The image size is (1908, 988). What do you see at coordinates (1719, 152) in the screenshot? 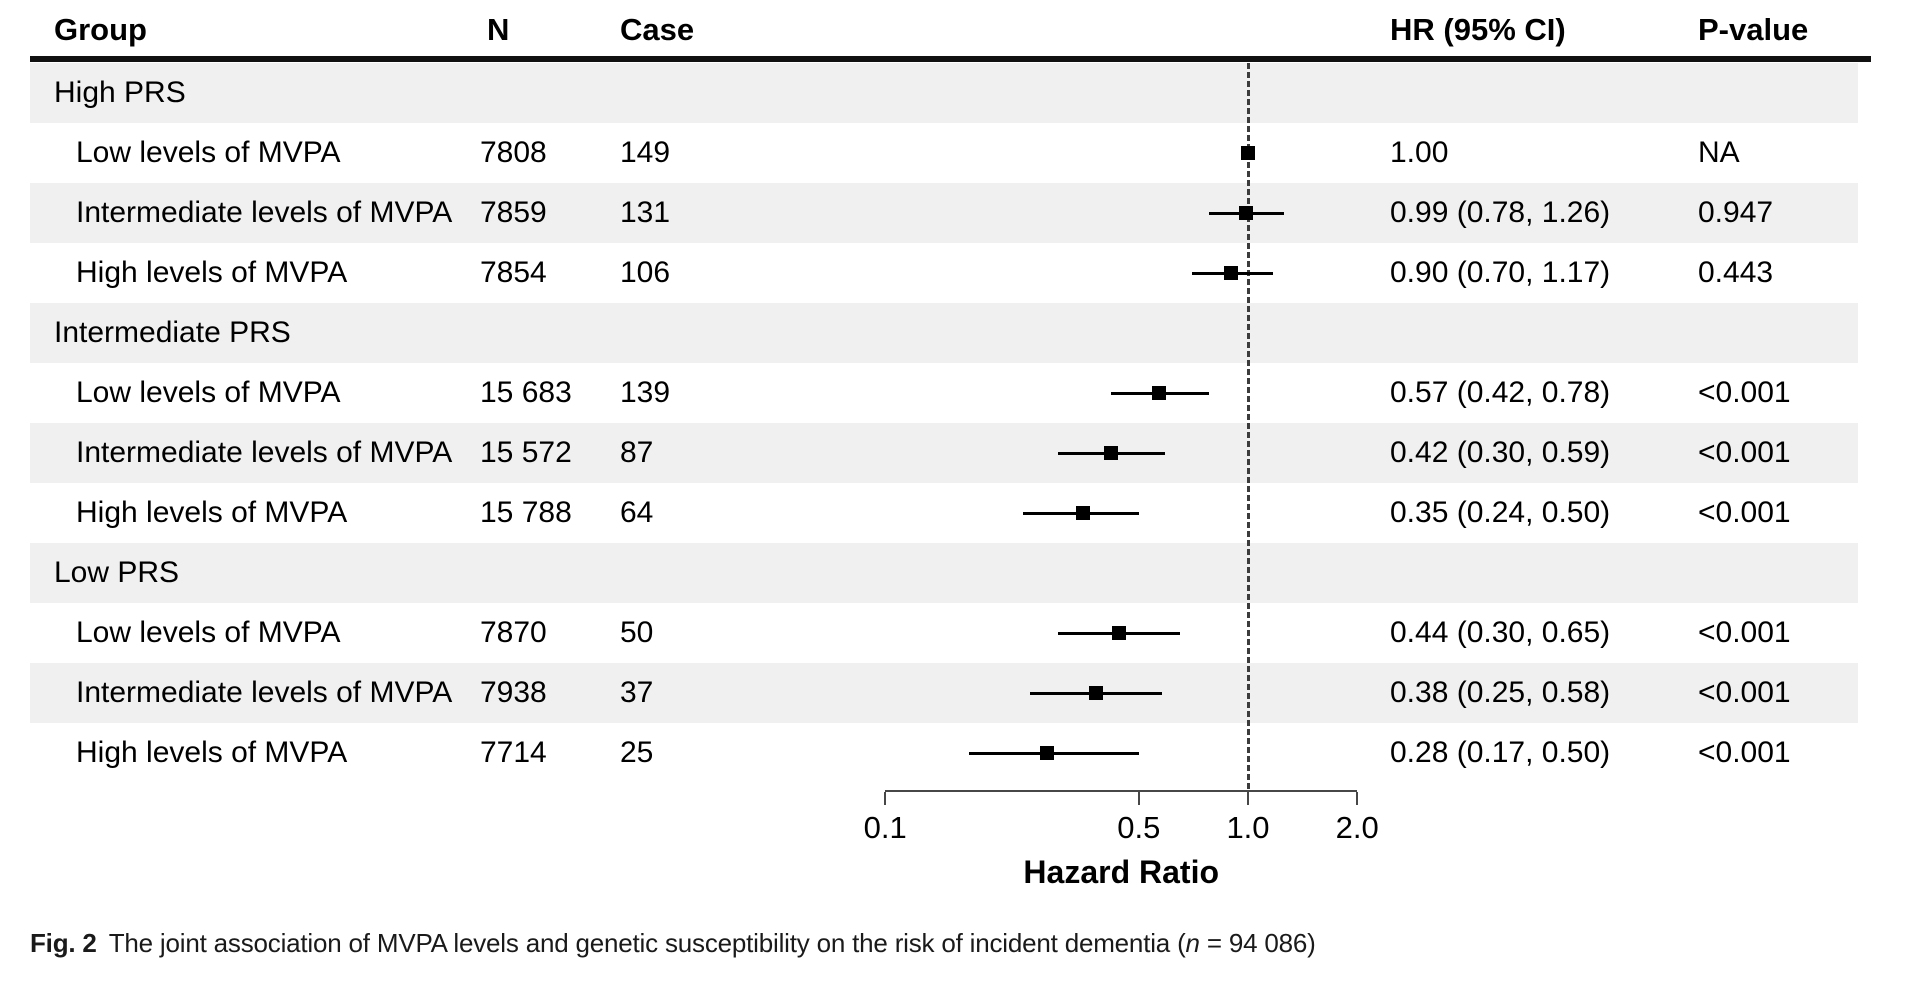
I see `p-value: NA` at bounding box center [1719, 152].